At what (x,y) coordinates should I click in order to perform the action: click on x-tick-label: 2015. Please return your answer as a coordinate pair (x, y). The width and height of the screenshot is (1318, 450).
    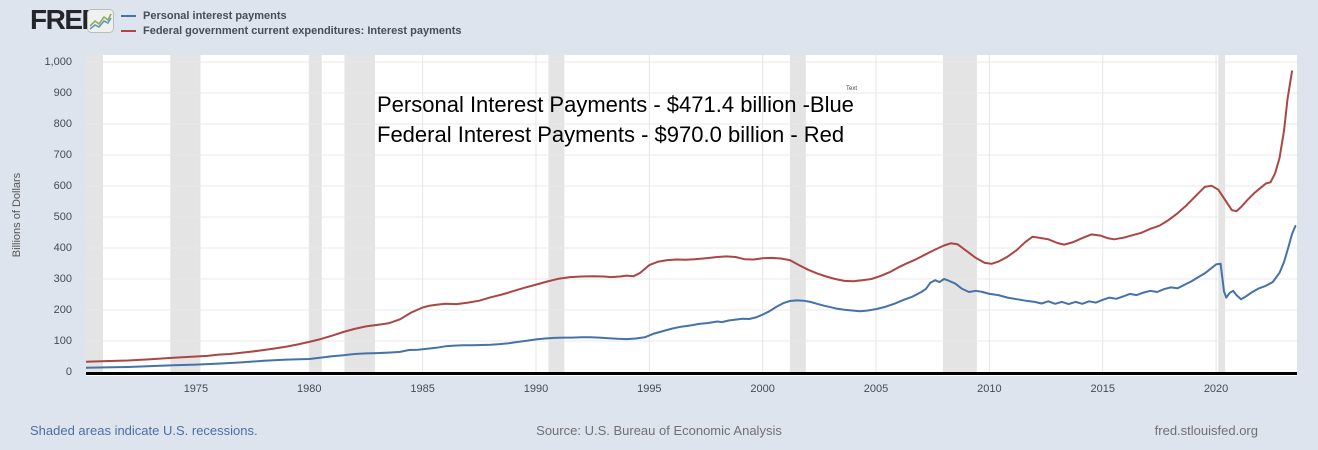
    Looking at the image, I should click on (1102, 389).